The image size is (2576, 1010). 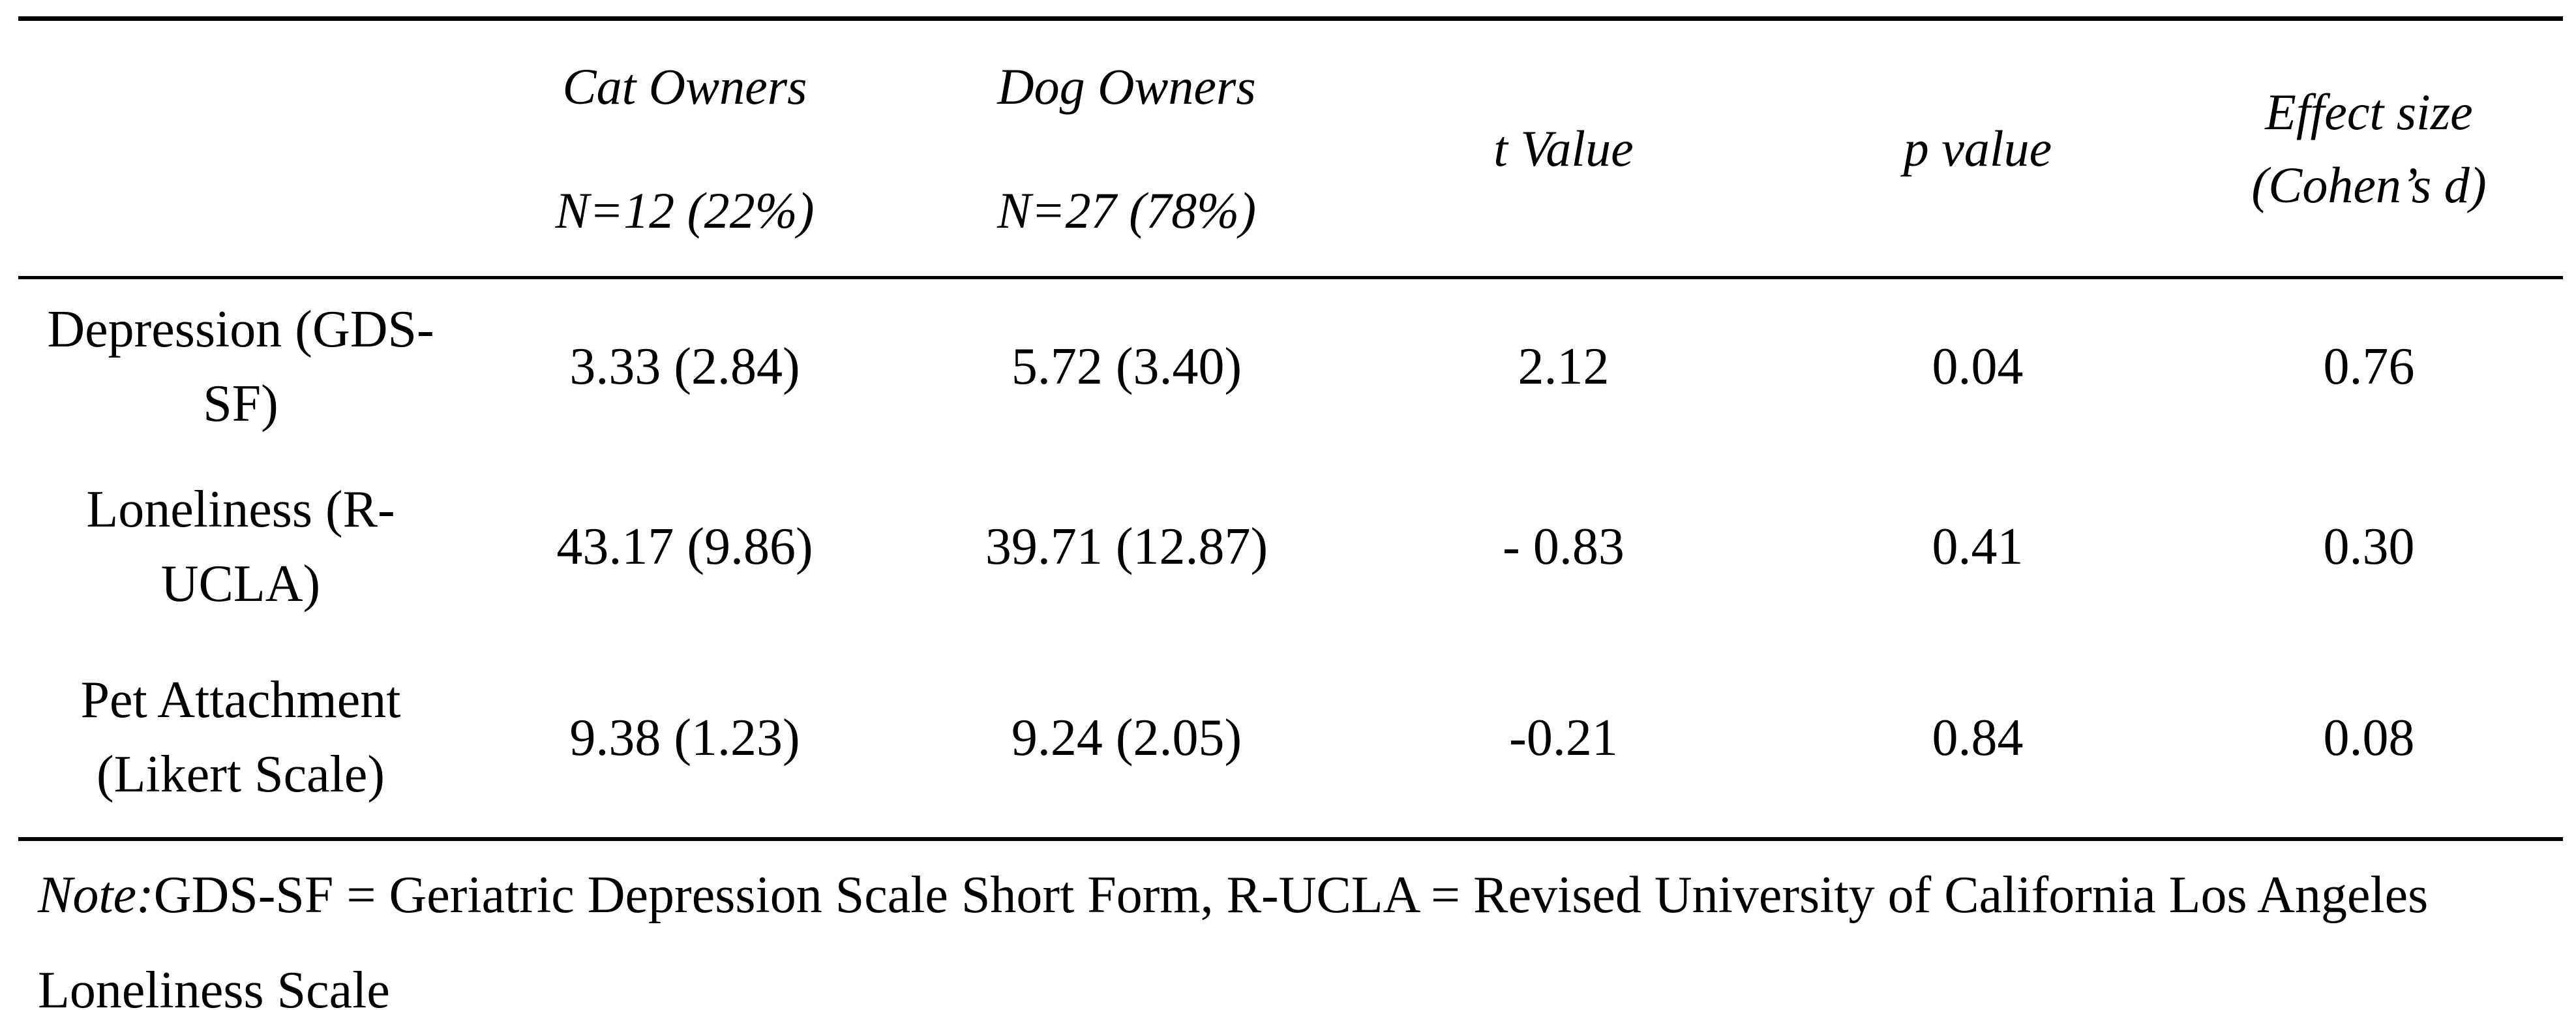 What do you see at coordinates (240, 737) in the screenshot?
I see `row-label-pet-attachment: Pet Attachment (Likert Scale)` at bounding box center [240, 737].